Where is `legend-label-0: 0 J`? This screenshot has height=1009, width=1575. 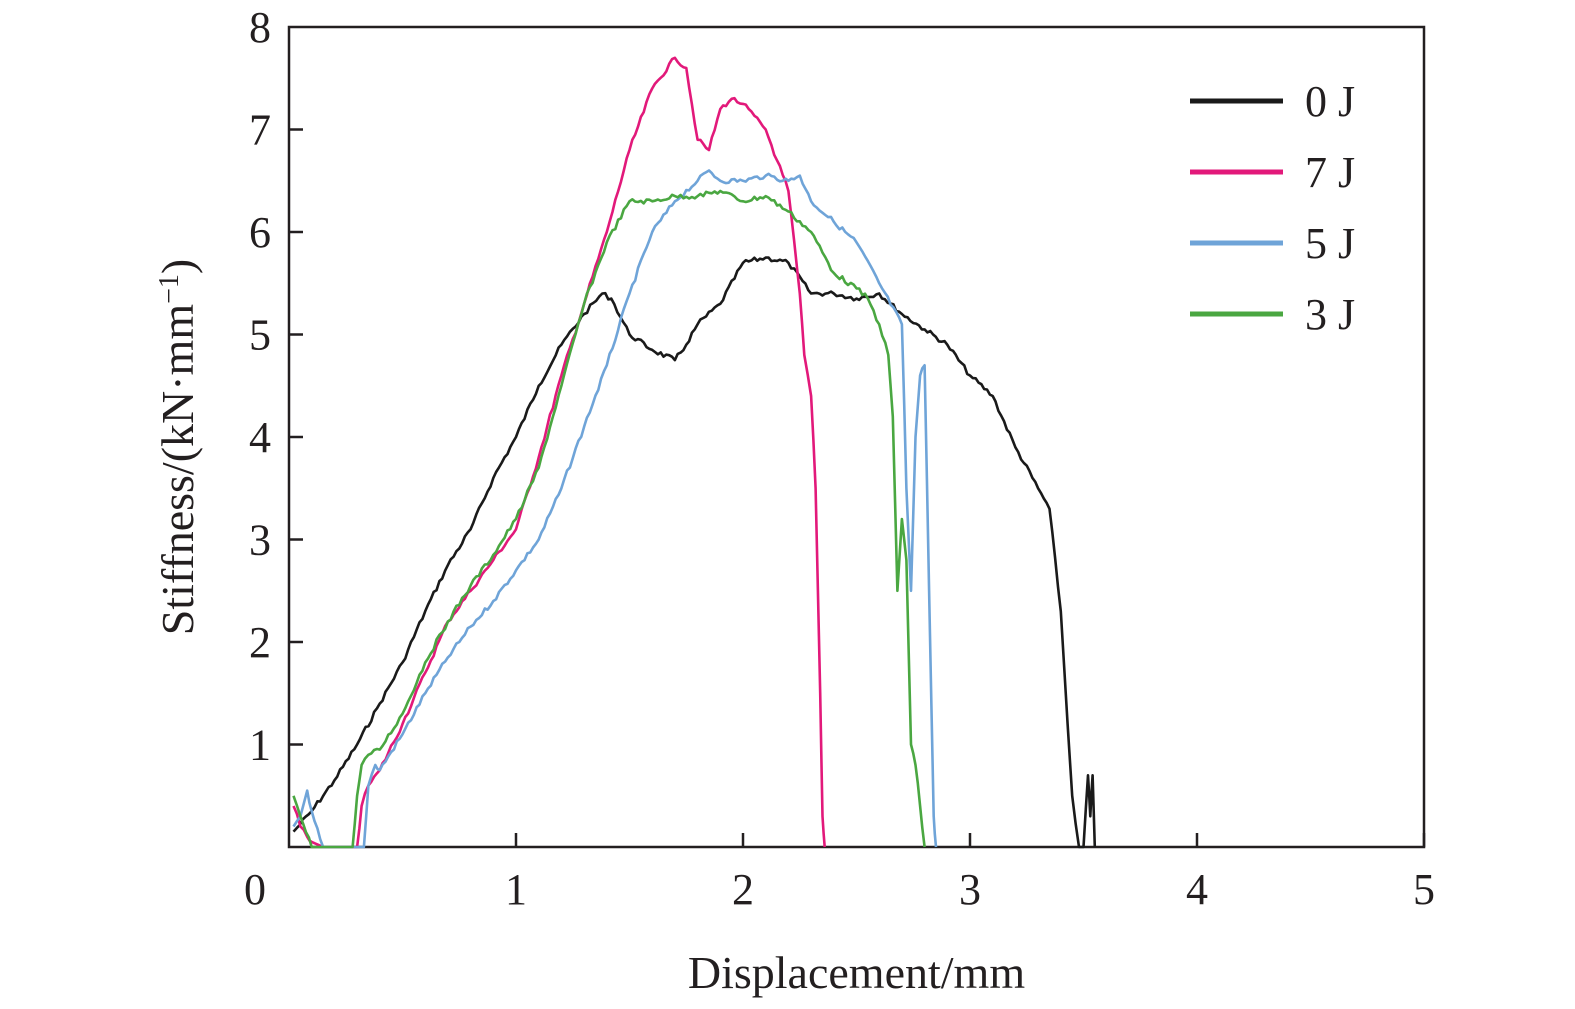
legend-label-0: 0 J is located at coordinates (1330, 101).